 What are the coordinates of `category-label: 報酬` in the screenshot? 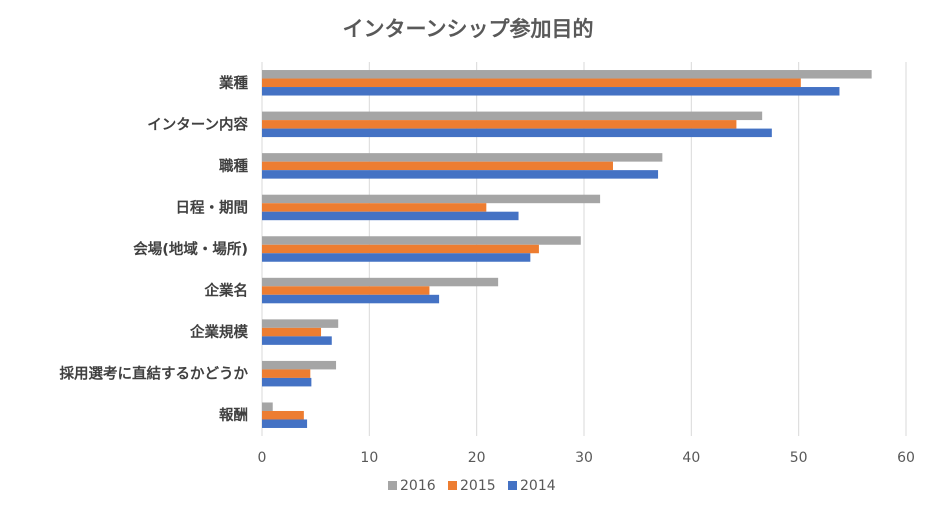 It's located at (233, 415).